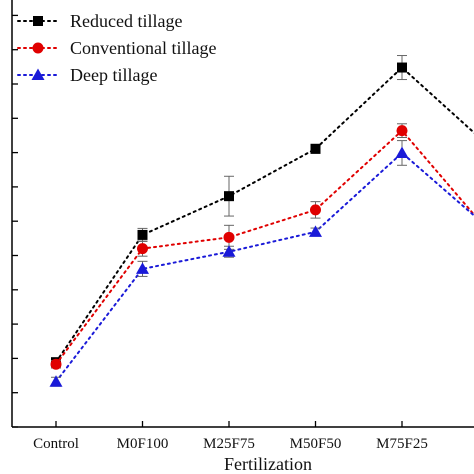 This screenshot has width=474, height=474. Describe the element at coordinates (316, 444) in the screenshot. I see `x-tick-label: M50F50` at that location.